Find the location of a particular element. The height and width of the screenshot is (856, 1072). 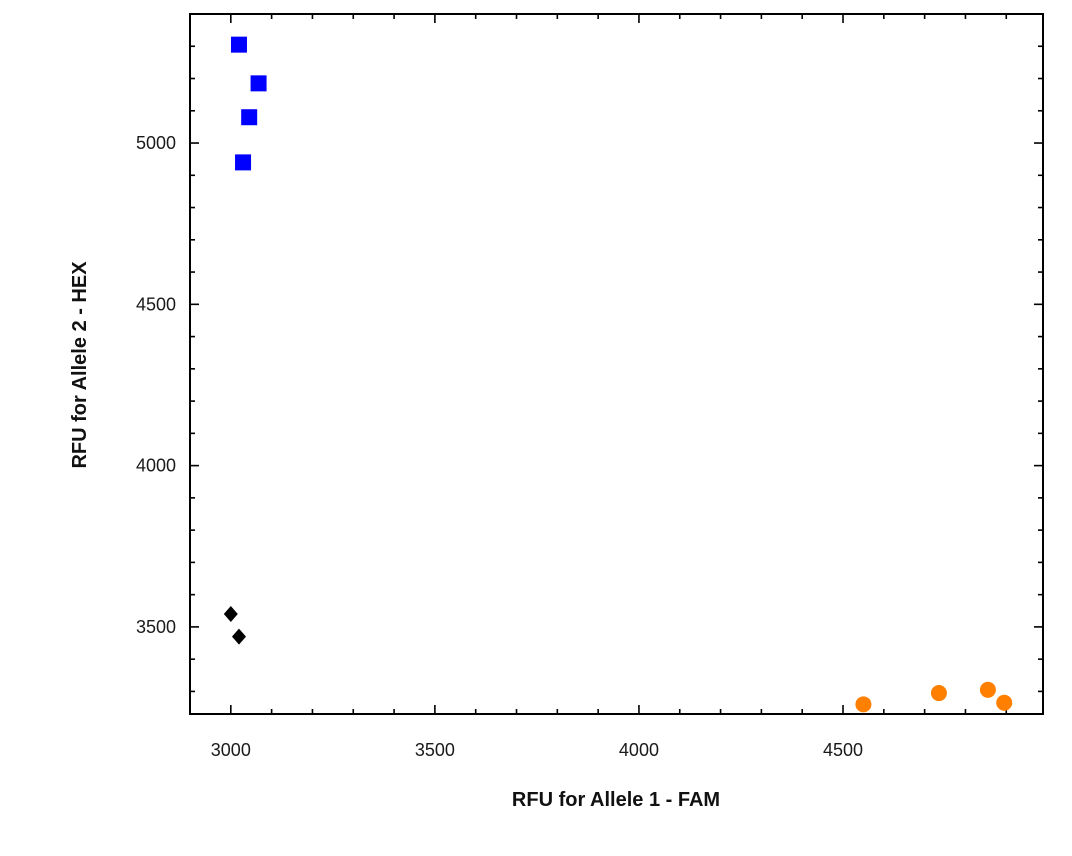

x-tick-label: 4000 is located at coordinates (639, 750).